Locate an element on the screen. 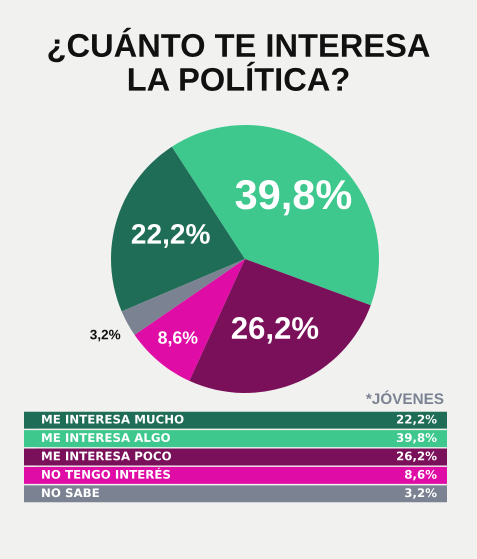 Image resolution: width=477 pixels, height=559 pixels. data-label: 26,2% is located at coordinates (275, 330).